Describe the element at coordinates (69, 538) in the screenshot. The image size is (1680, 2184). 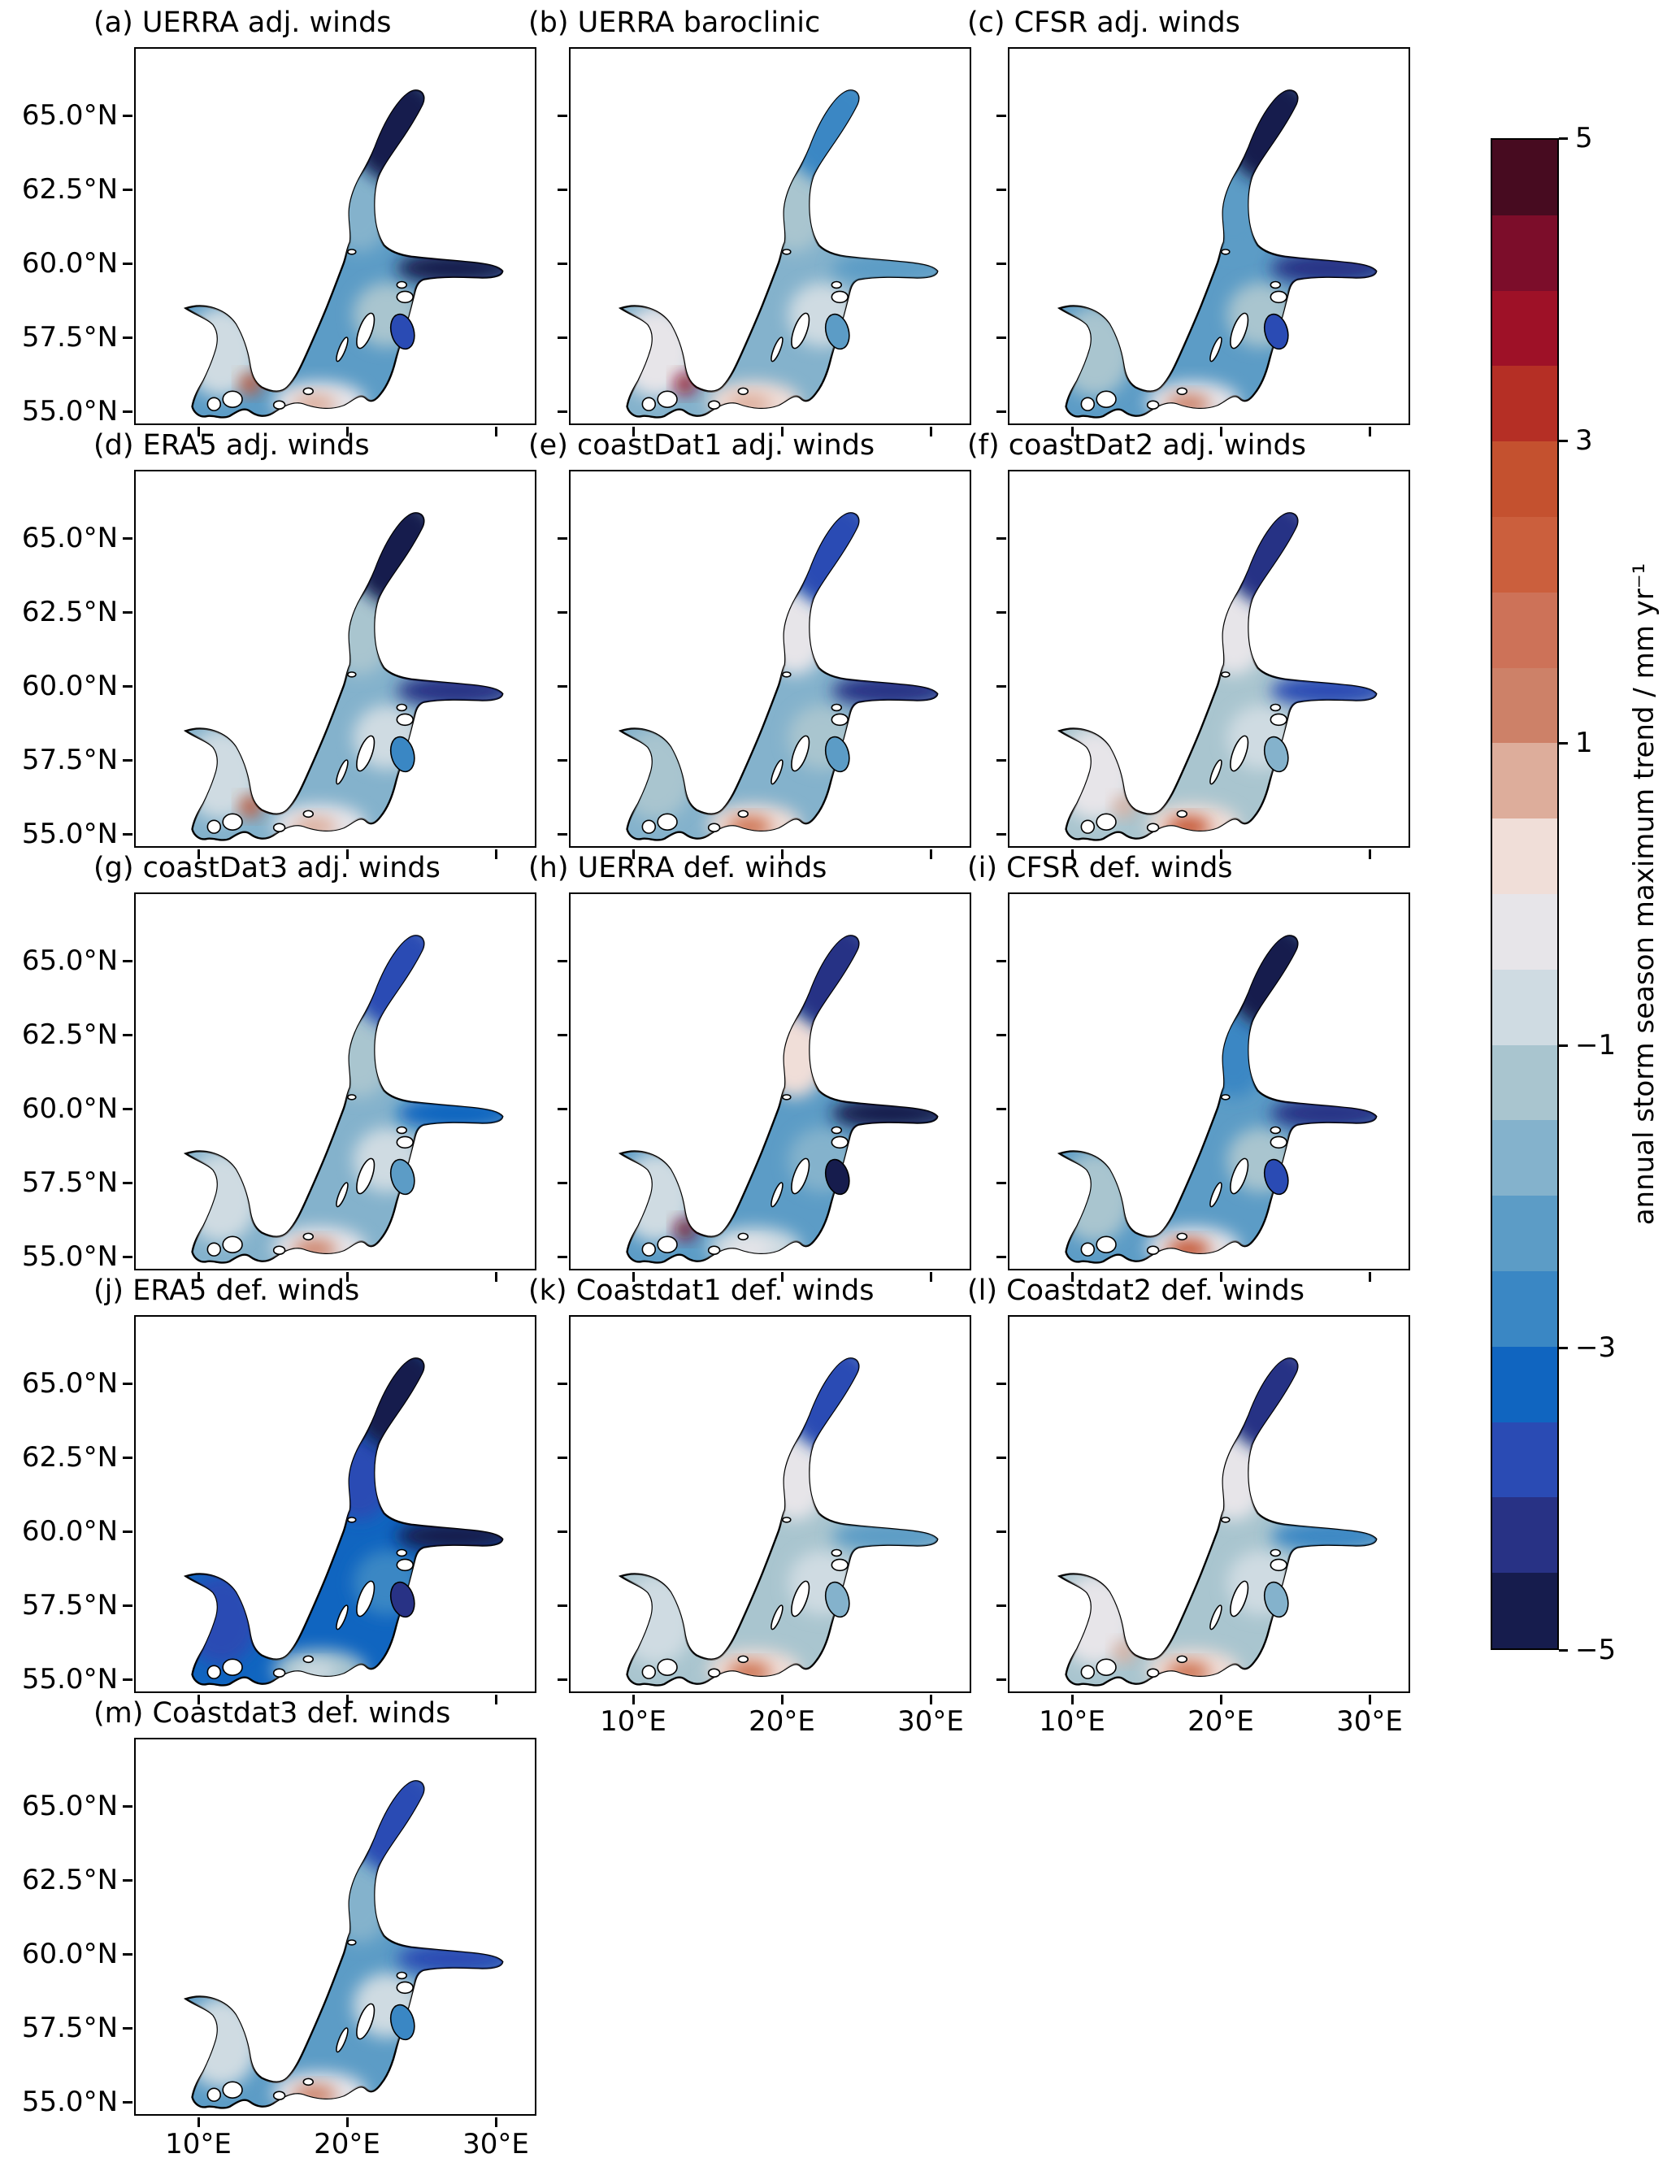
I see `y-tick-label: 65.0°N` at that location.